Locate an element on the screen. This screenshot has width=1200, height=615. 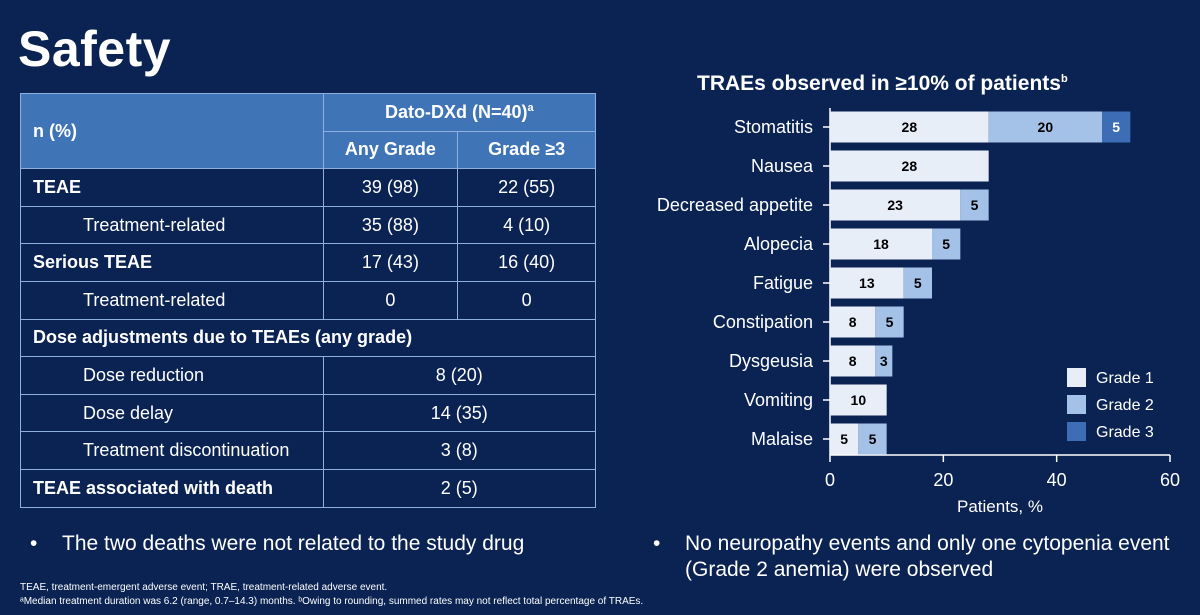
data-label: 3 is located at coordinates (884, 361).